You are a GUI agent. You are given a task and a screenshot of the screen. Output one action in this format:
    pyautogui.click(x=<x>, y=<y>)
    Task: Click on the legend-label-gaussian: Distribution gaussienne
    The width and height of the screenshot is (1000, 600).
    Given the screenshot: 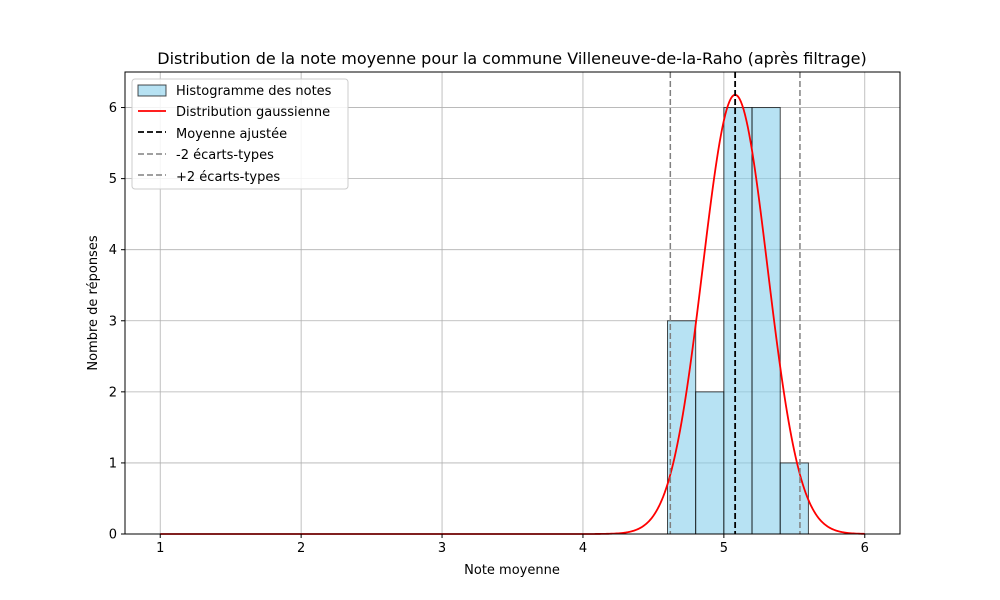 What is the action you would take?
    pyautogui.click(x=253, y=112)
    